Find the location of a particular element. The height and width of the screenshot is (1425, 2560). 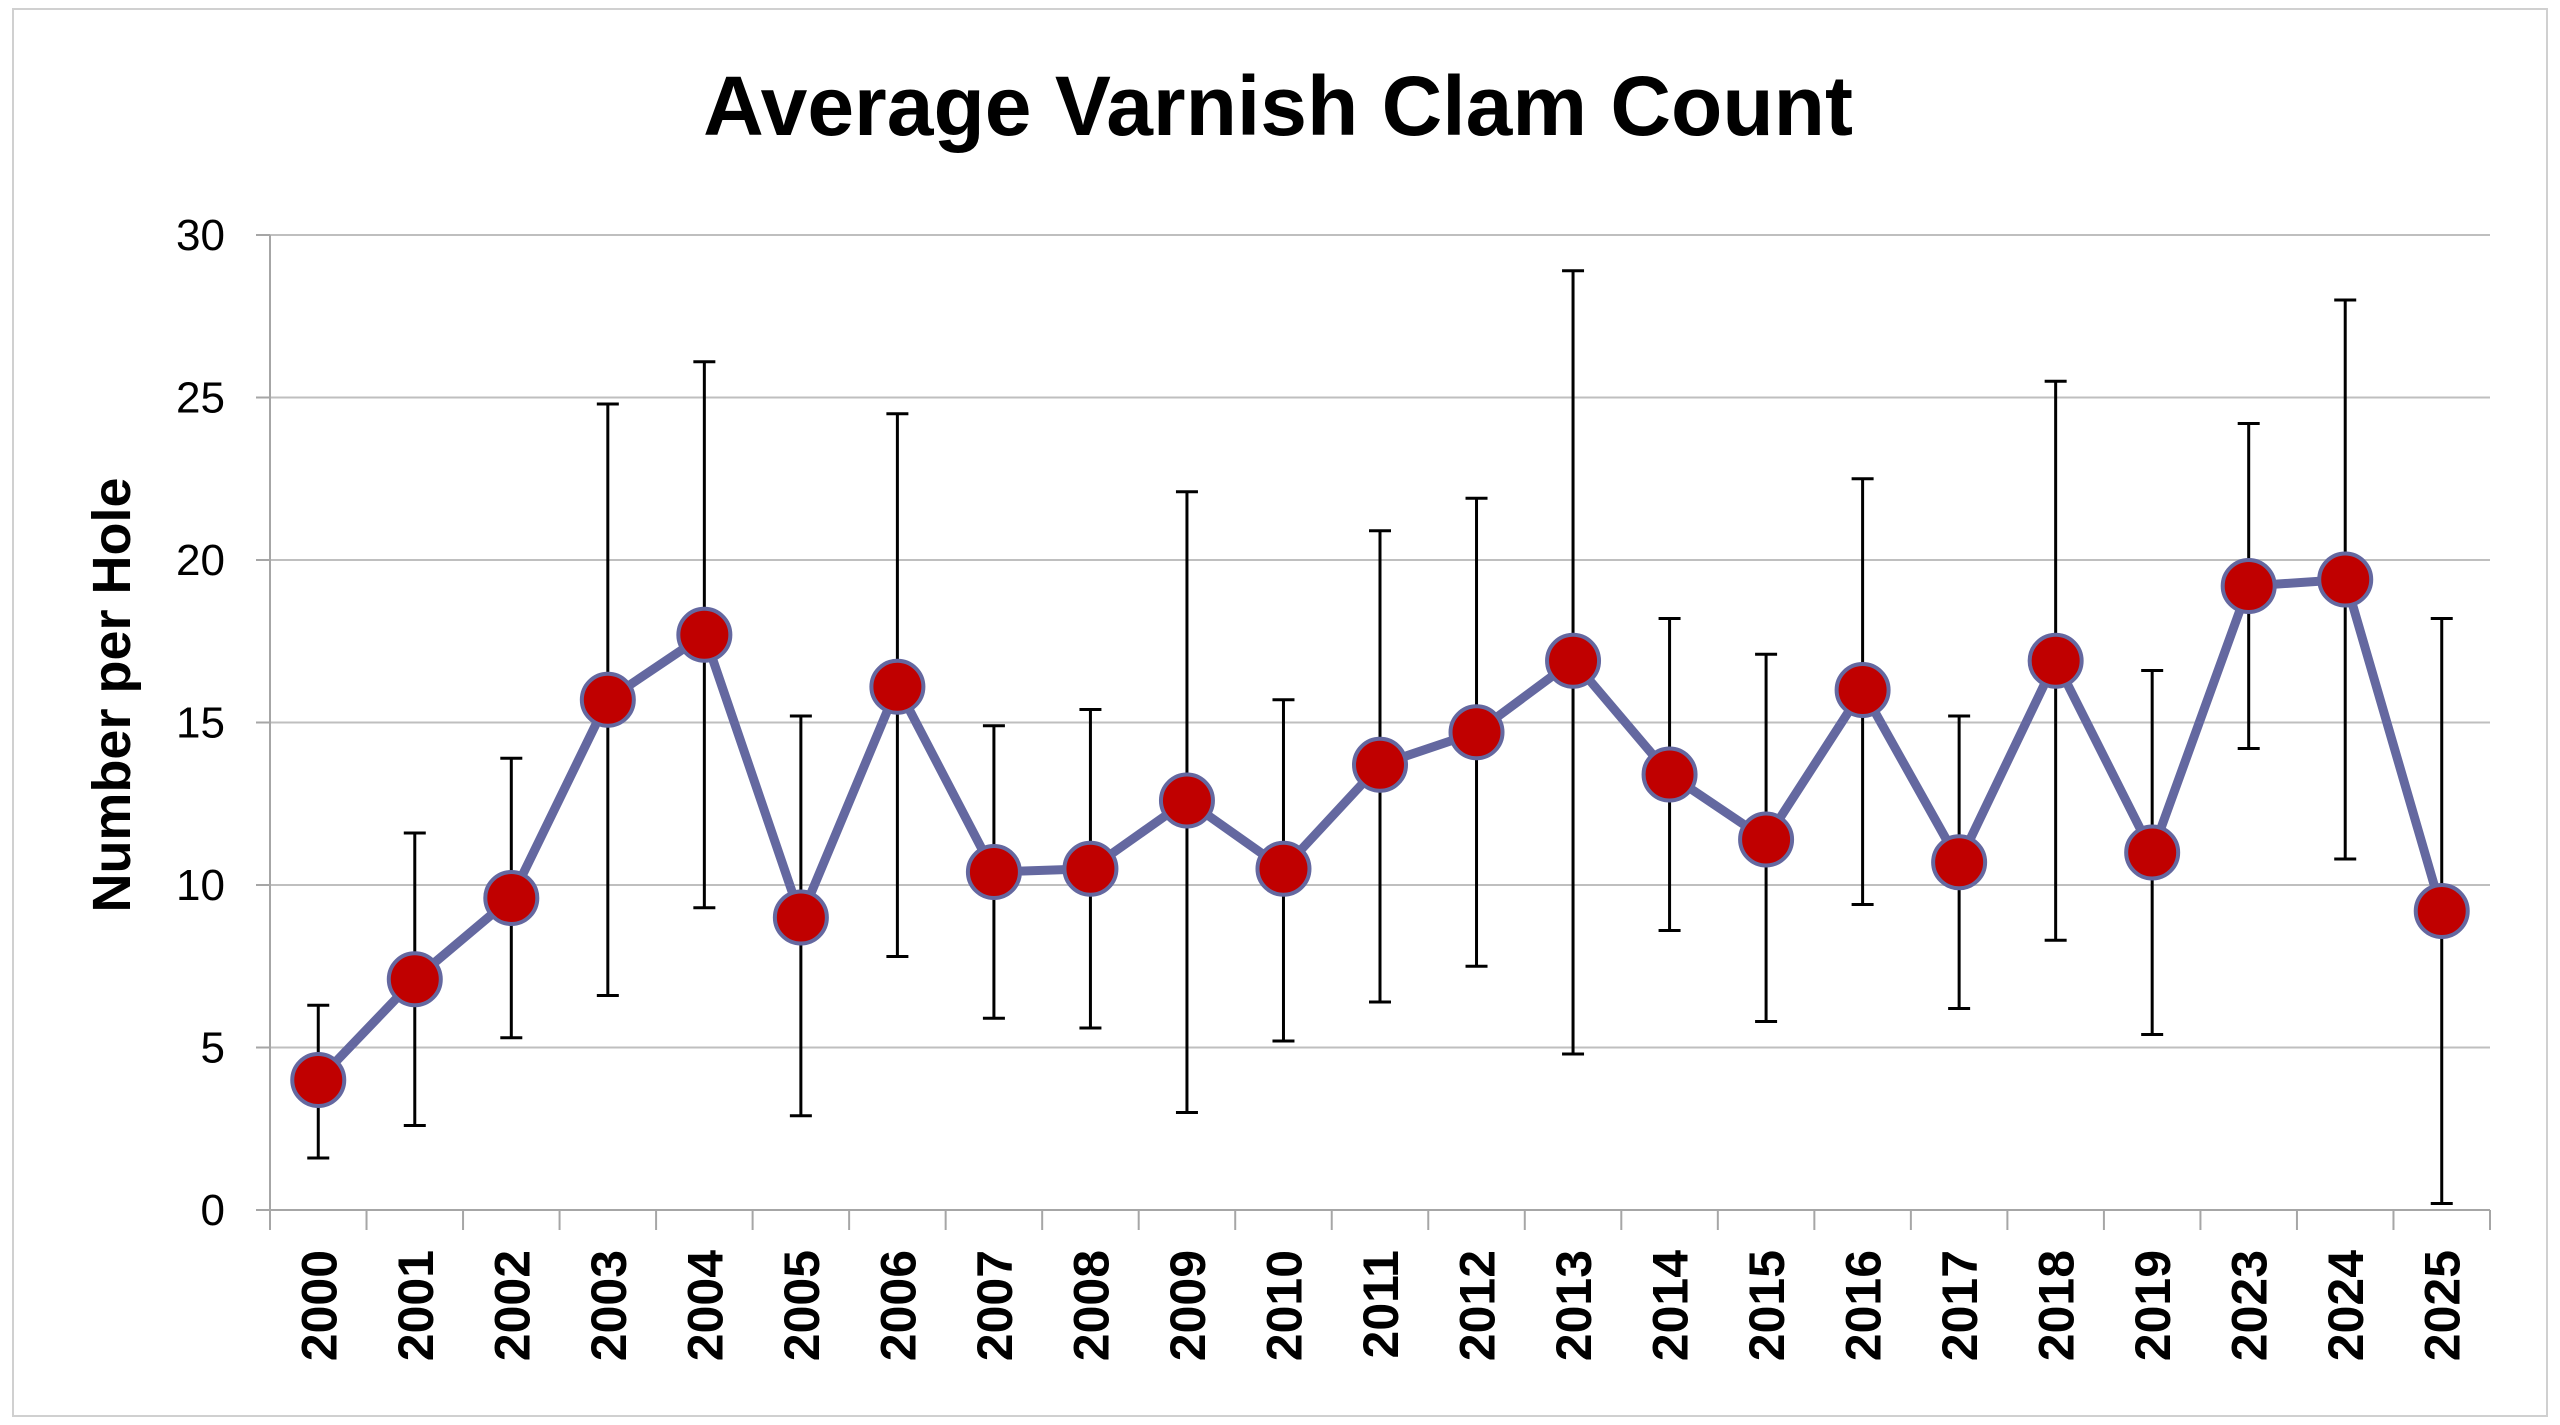

x-tick-label: 2018 is located at coordinates (2057, 1305).